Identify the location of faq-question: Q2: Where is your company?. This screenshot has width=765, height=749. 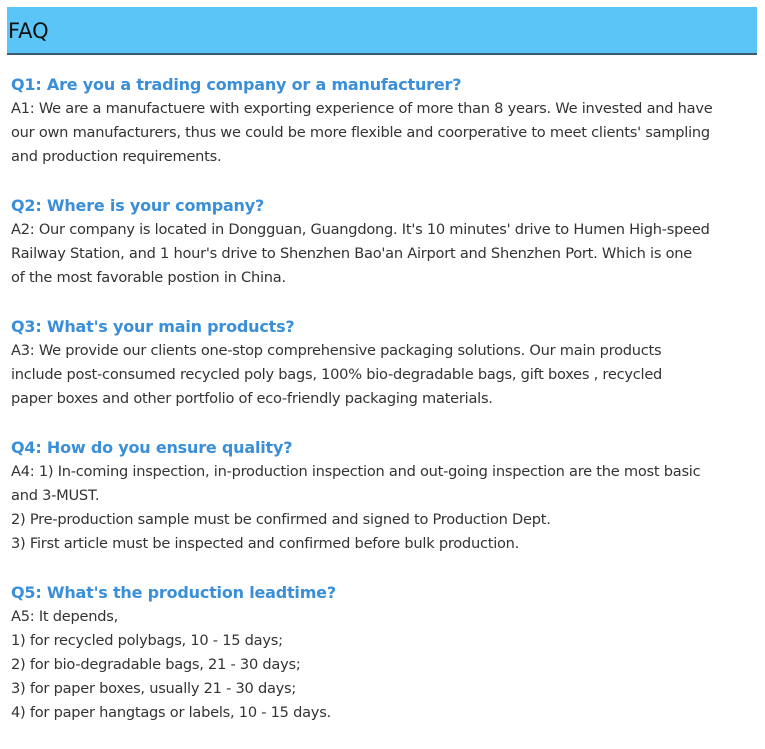
(138, 205).